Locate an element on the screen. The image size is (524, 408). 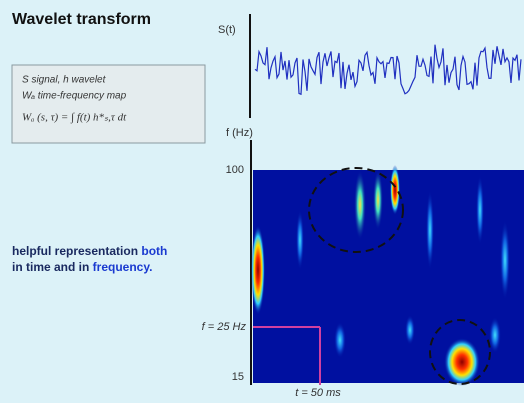
note-line: in time and in frequency. is located at coordinates (82, 267).